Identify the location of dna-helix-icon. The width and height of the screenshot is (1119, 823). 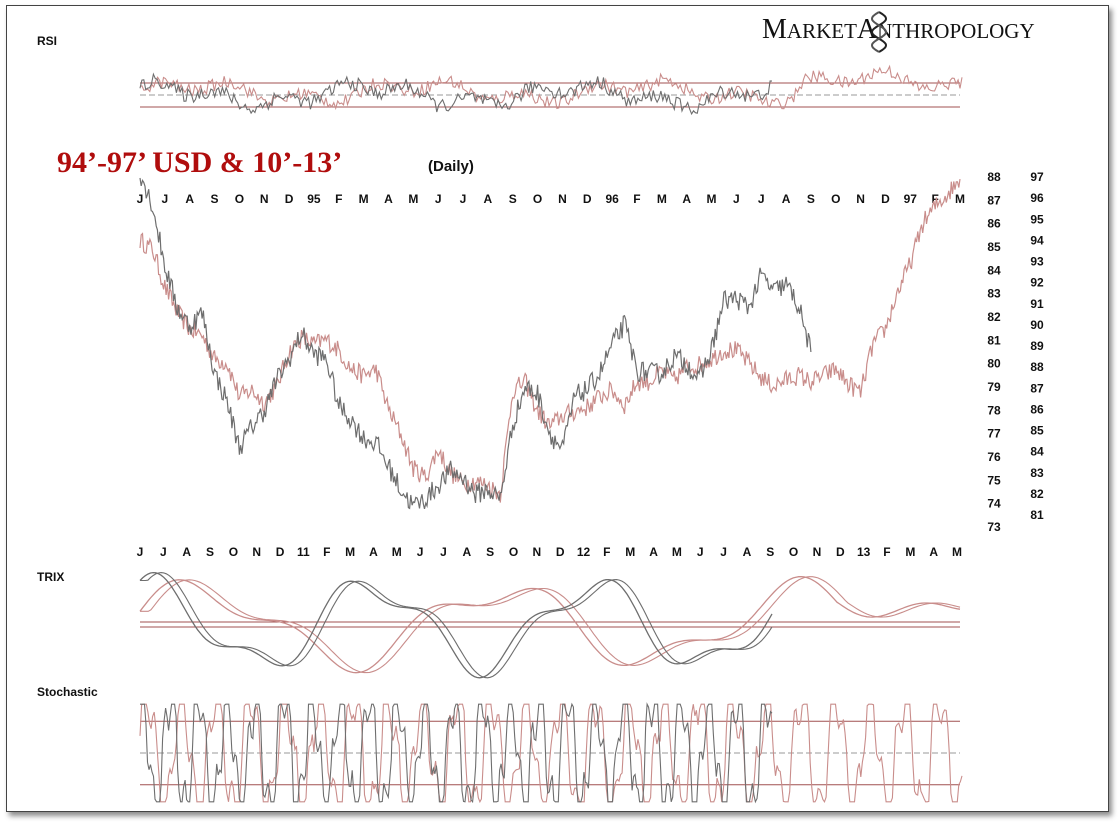
(879, 32).